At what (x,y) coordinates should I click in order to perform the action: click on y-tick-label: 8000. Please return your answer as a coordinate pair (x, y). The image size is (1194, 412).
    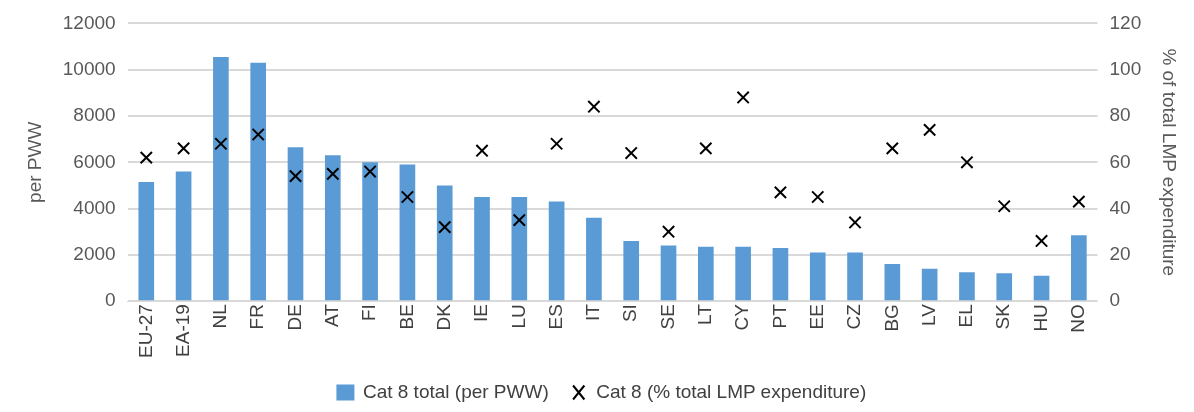
    Looking at the image, I should click on (94, 115).